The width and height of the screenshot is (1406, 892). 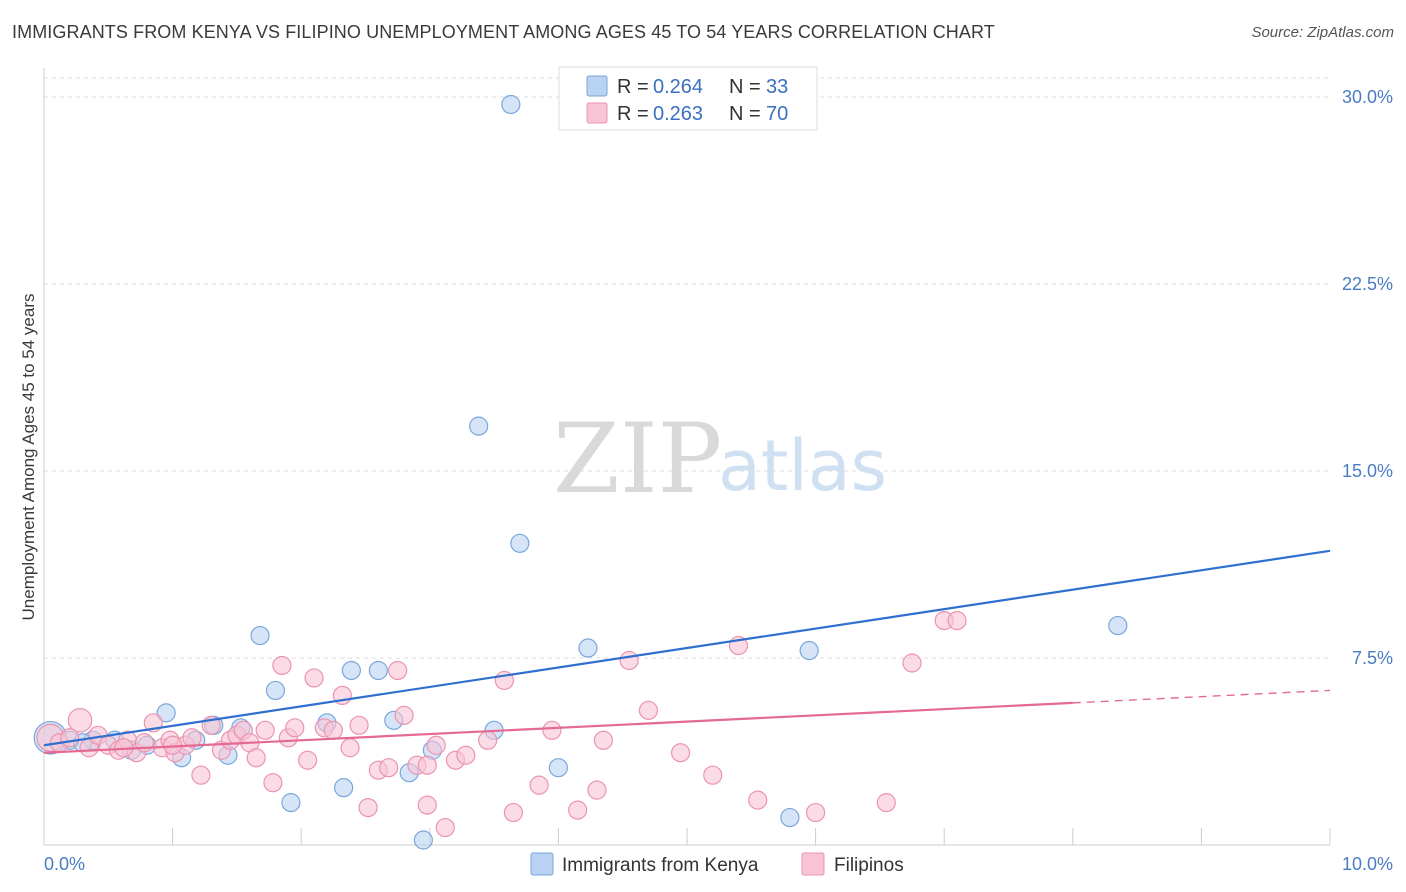 What do you see at coordinates (813, 864) in the screenshot?
I see `bottom-legend-swatch-filipino` at bounding box center [813, 864].